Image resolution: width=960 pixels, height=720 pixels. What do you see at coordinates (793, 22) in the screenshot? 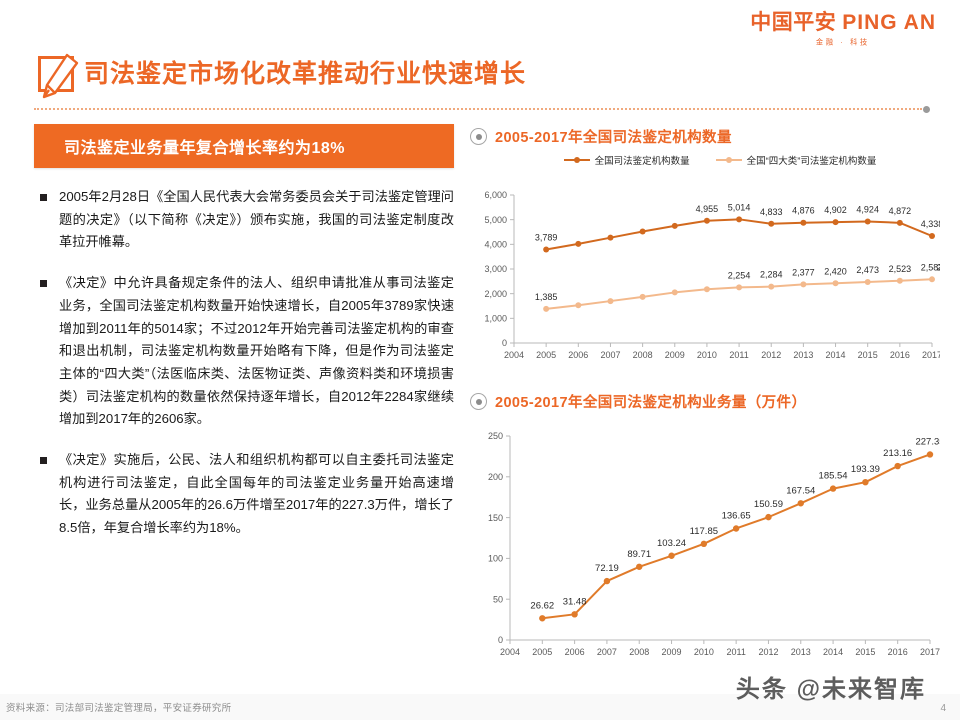
I see `logo-chinese: 中国平安` at bounding box center [793, 22].